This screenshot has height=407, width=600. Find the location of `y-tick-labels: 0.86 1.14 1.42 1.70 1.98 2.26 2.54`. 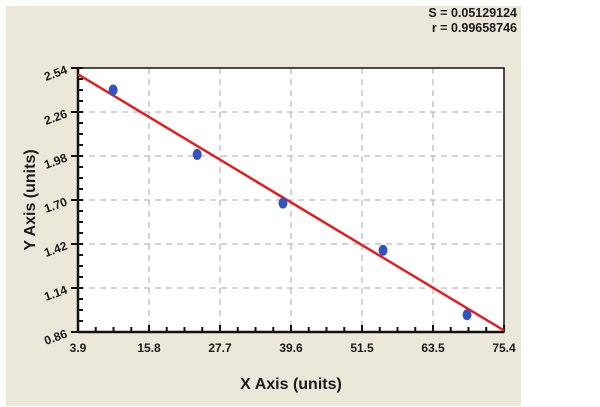

y-tick-labels: 0.86 1.14 1.42 1.70 1.98 2.26 2.54 is located at coordinates (55, 205).